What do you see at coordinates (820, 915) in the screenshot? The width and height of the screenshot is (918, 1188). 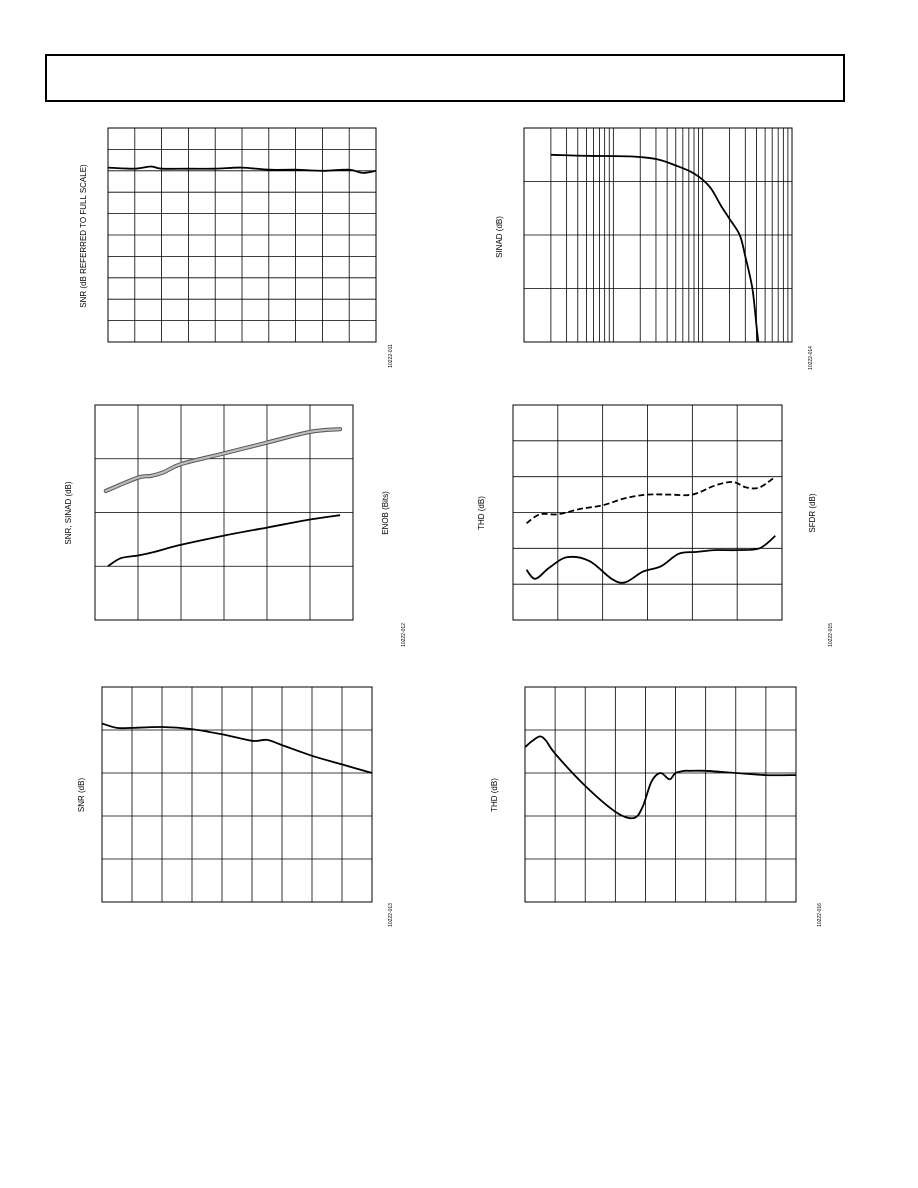 I see `figure-code: 10222-016` at bounding box center [820, 915].